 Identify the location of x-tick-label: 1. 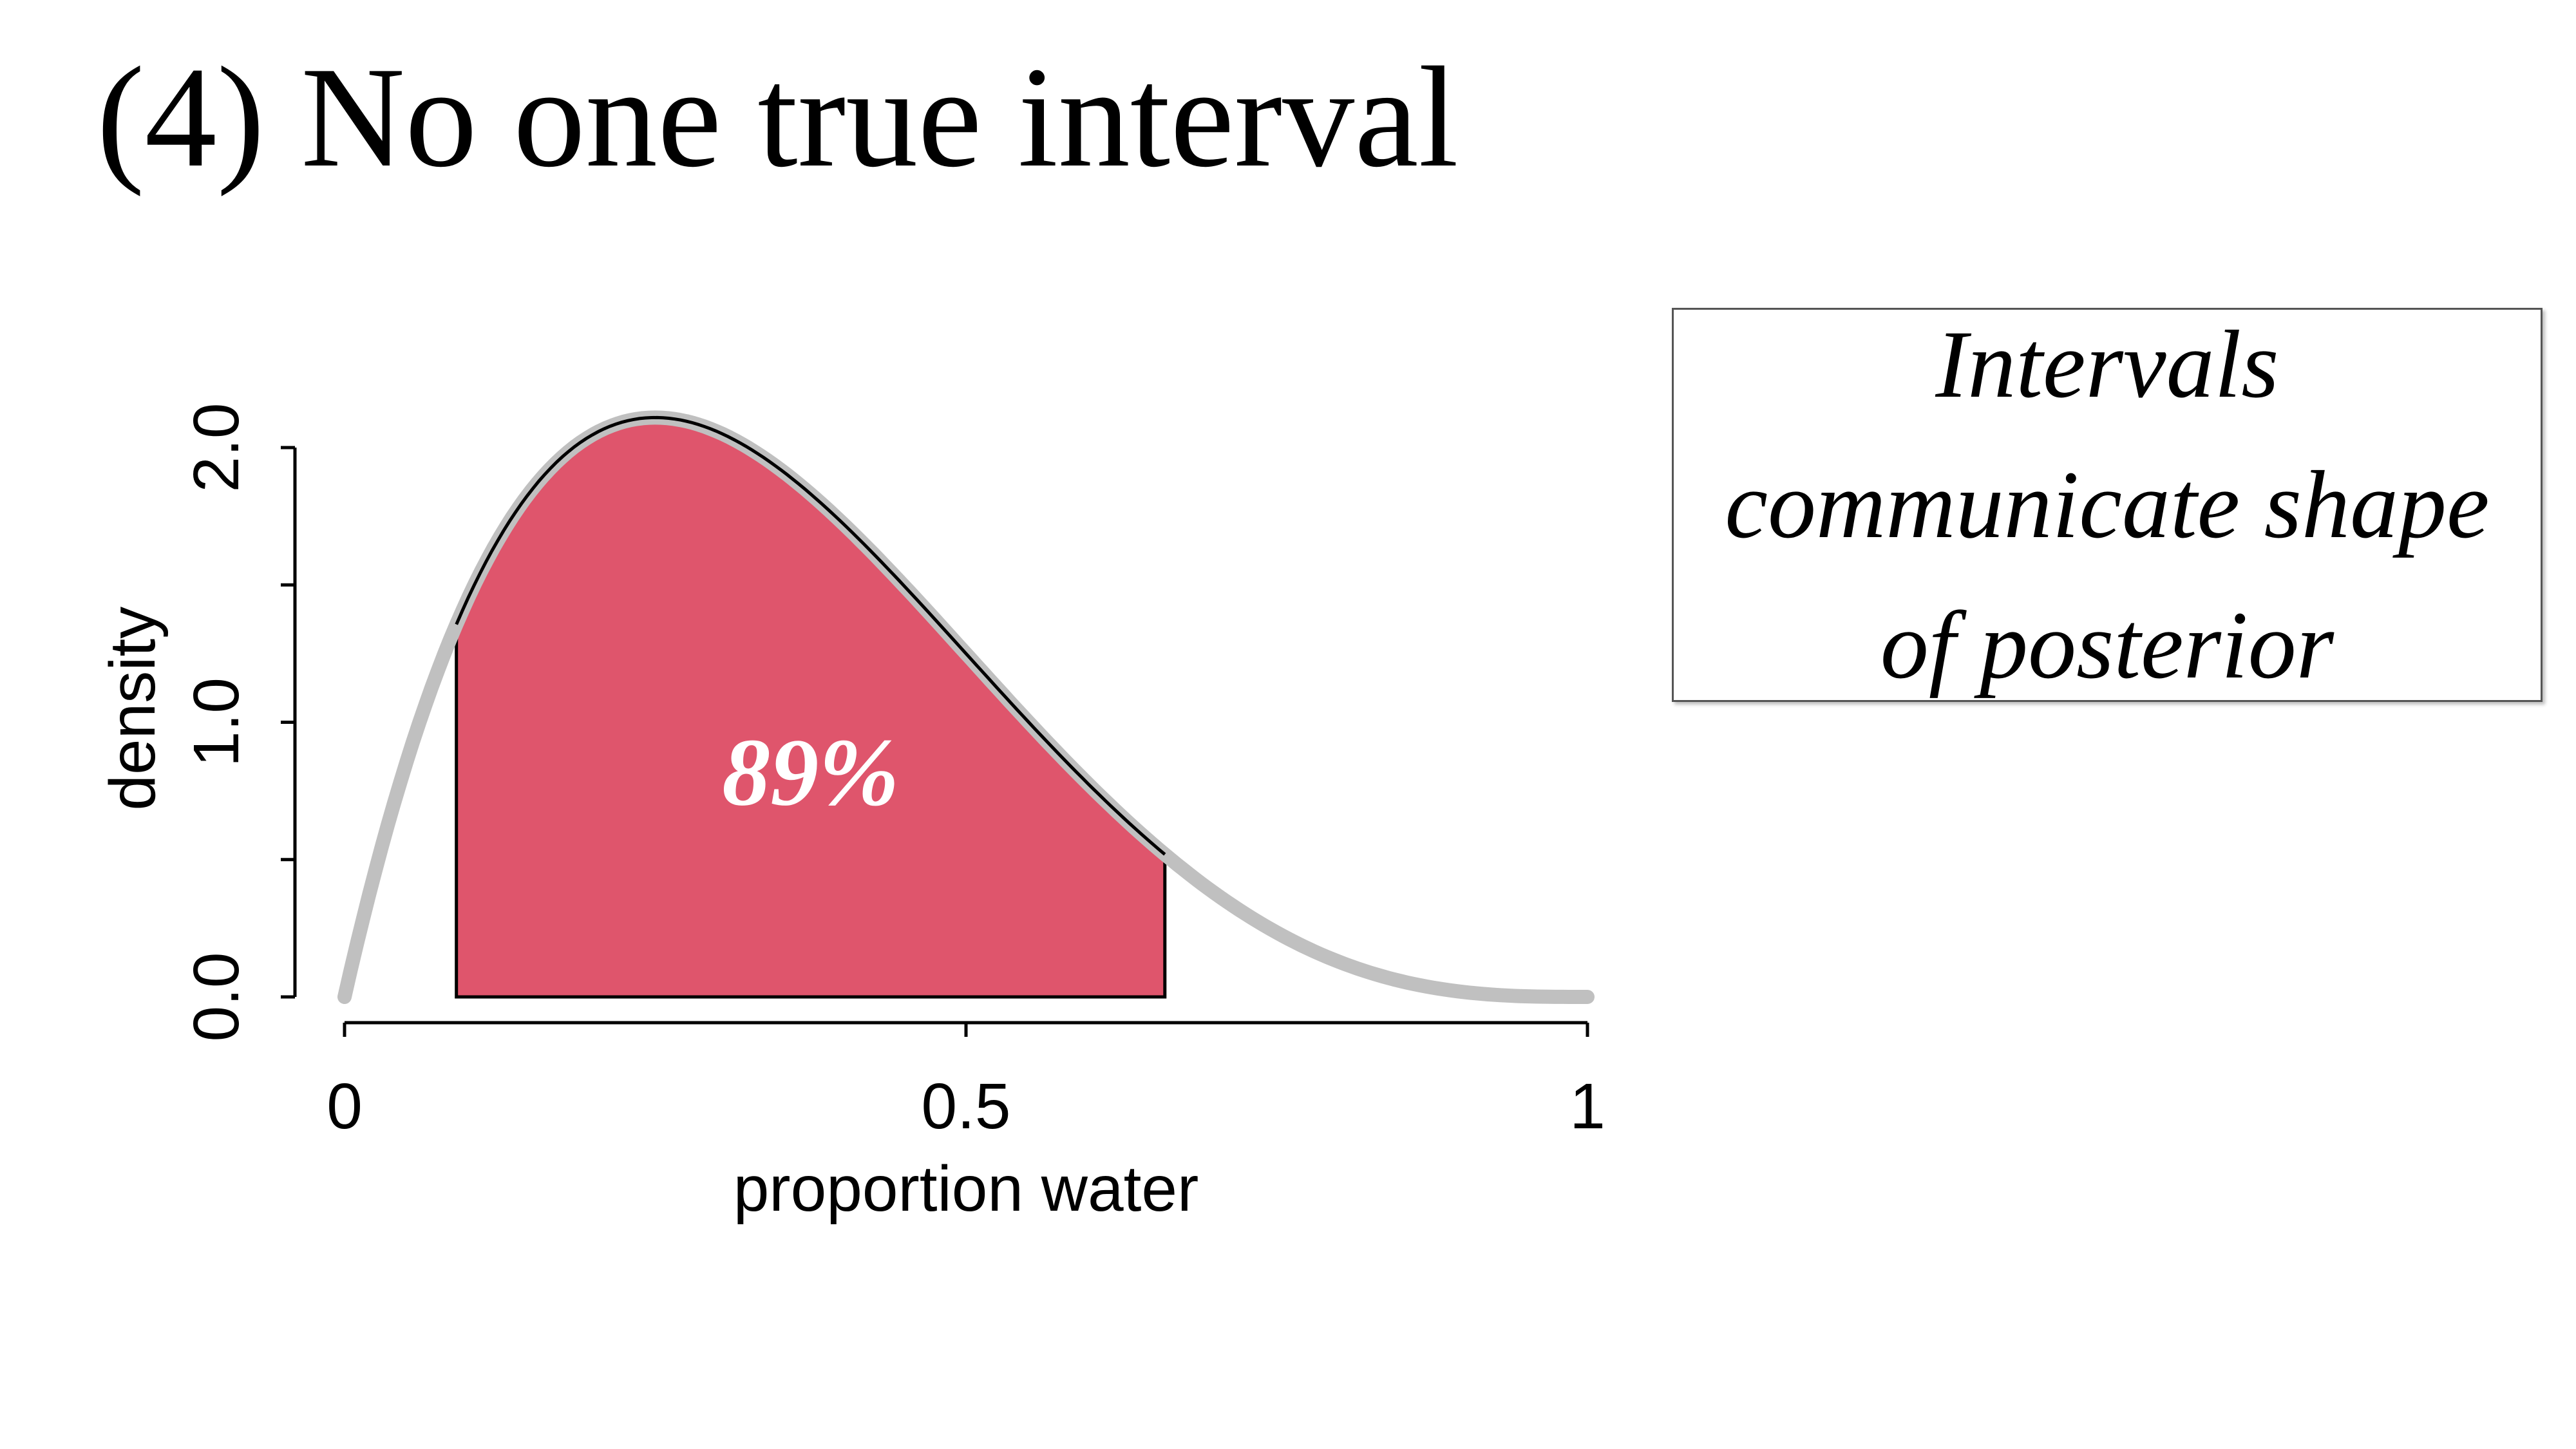
(1587, 1106).